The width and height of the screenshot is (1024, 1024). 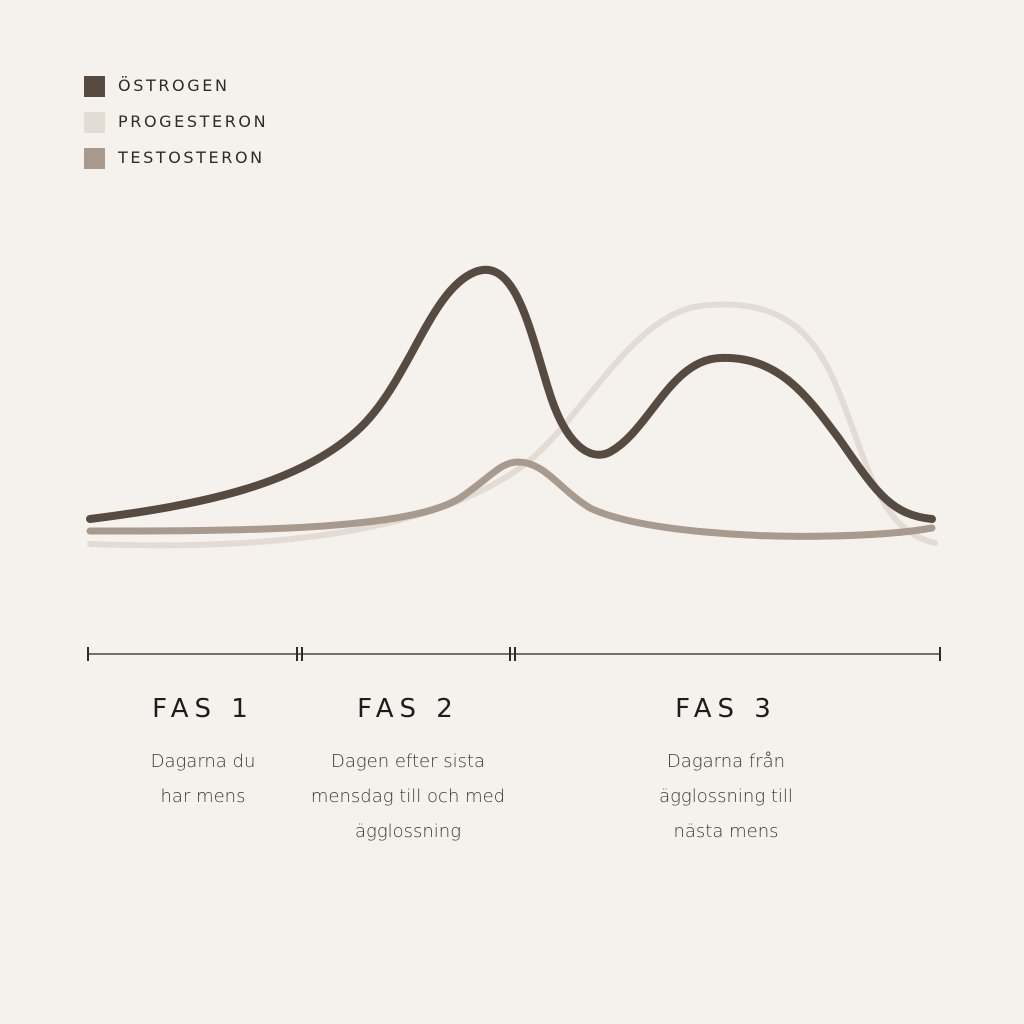 I want to click on phase-2-desc-line-2: mensdag till och med, so click(x=408, y=796).